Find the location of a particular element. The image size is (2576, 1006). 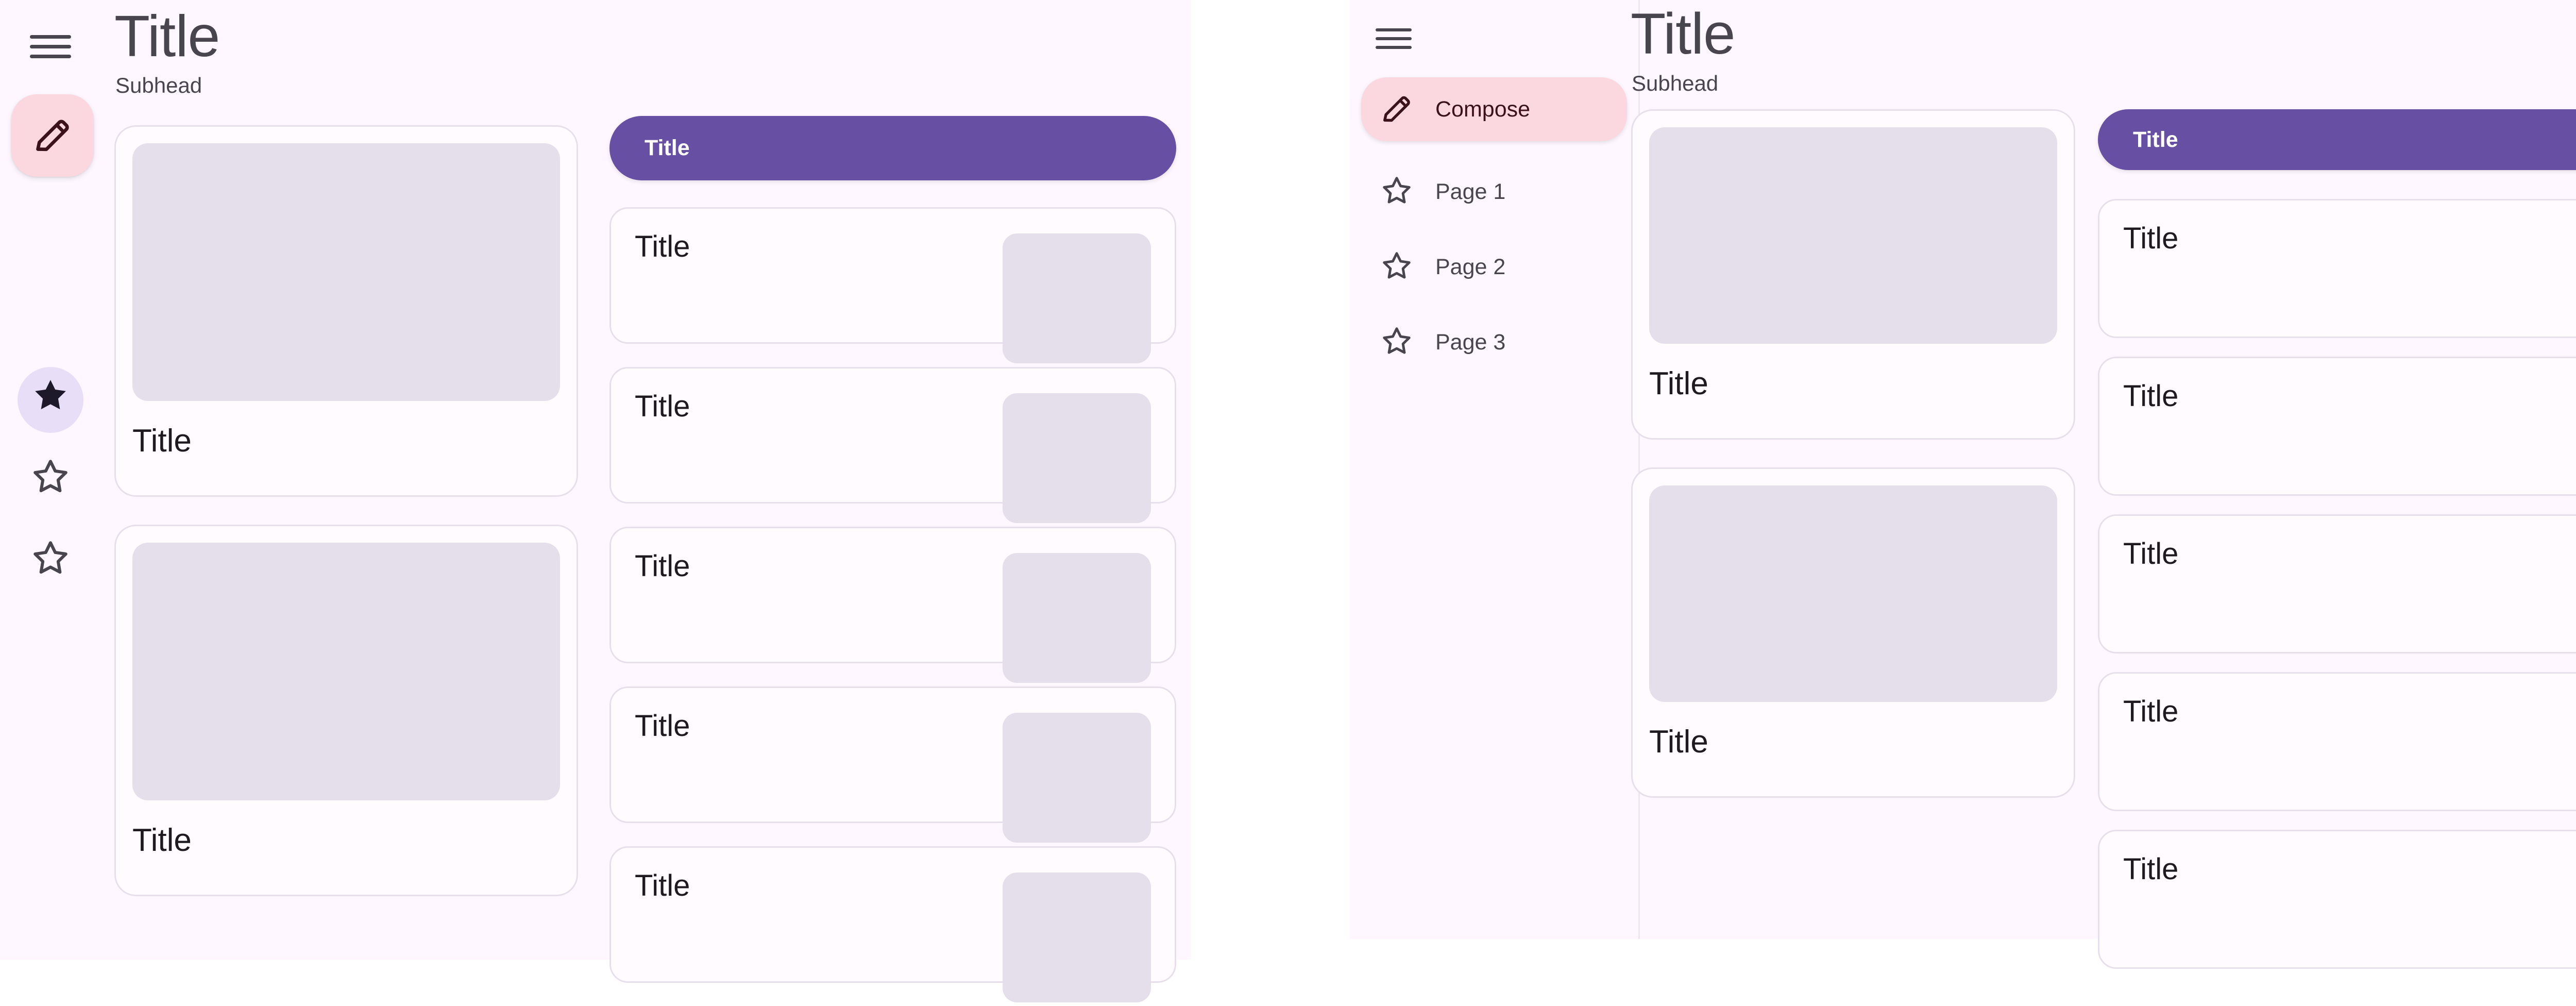

drawer-item-page-3: Page 3 is located at coordinates (1494, 342).